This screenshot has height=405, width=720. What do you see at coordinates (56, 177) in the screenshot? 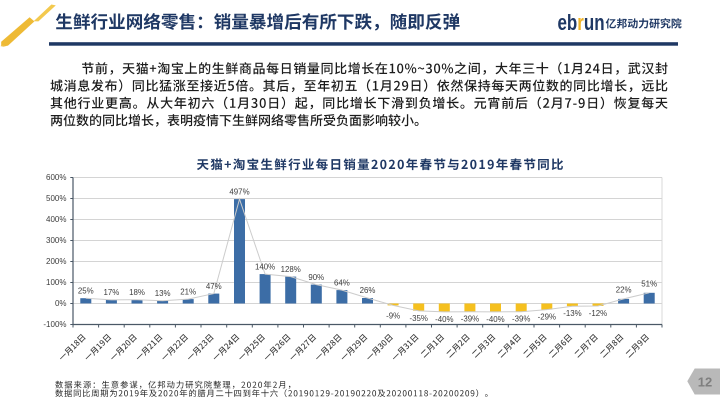
I see `svg-text: 600%` at bounding box center [56, 177].